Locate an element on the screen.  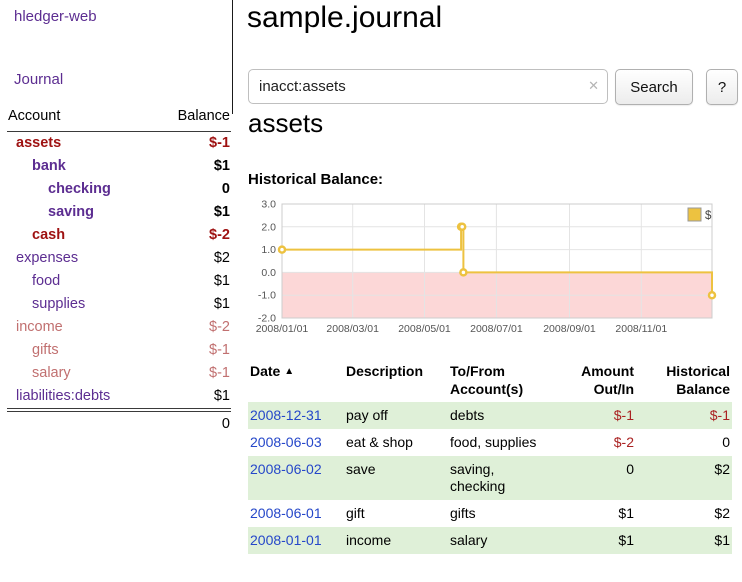
search-button: Search is located at coordinates (654, 87).